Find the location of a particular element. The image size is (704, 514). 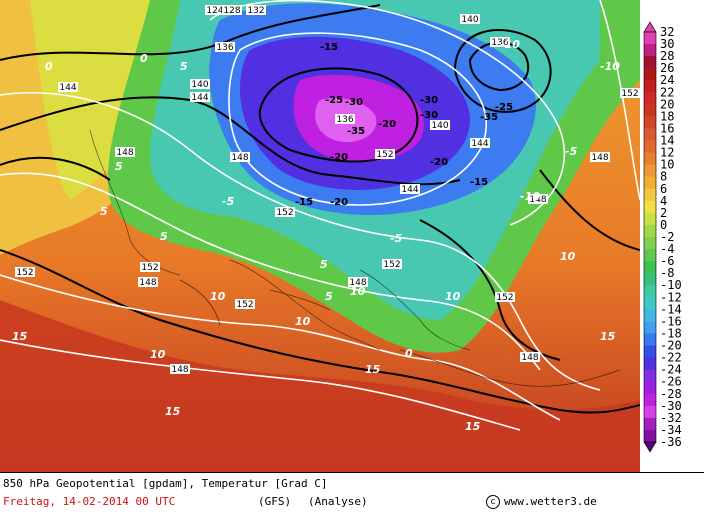

legend-tick-label: -20 is located at coordinates (671, 346).